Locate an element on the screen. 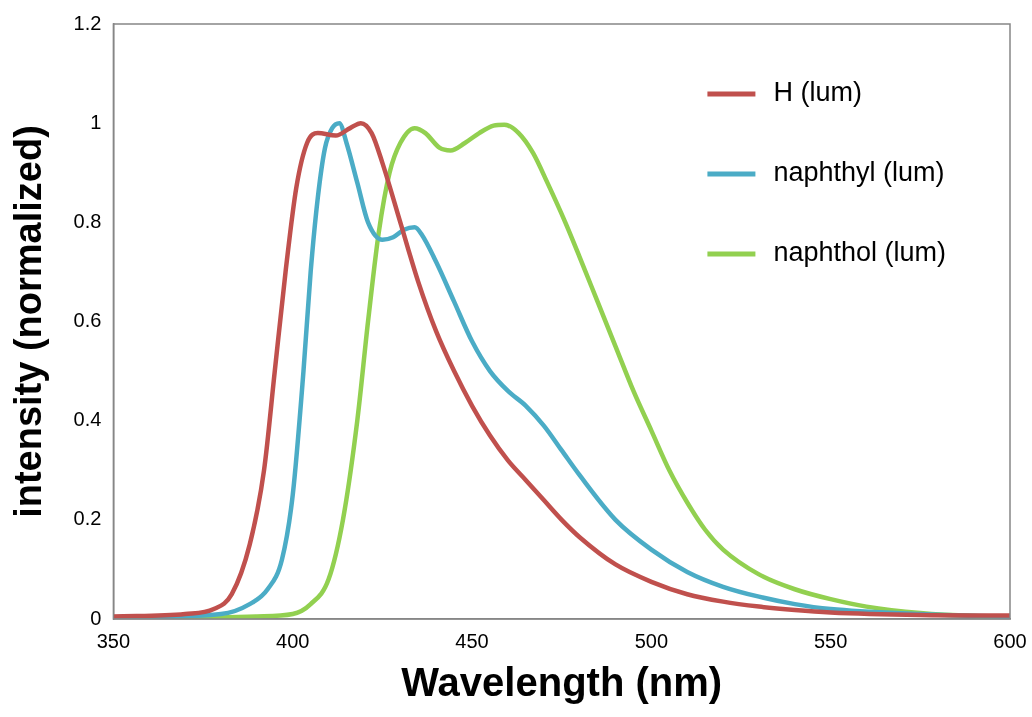 This screenshot has height=717, width=1032. y-tick-label: 0 is located at coordinates (96, 617).